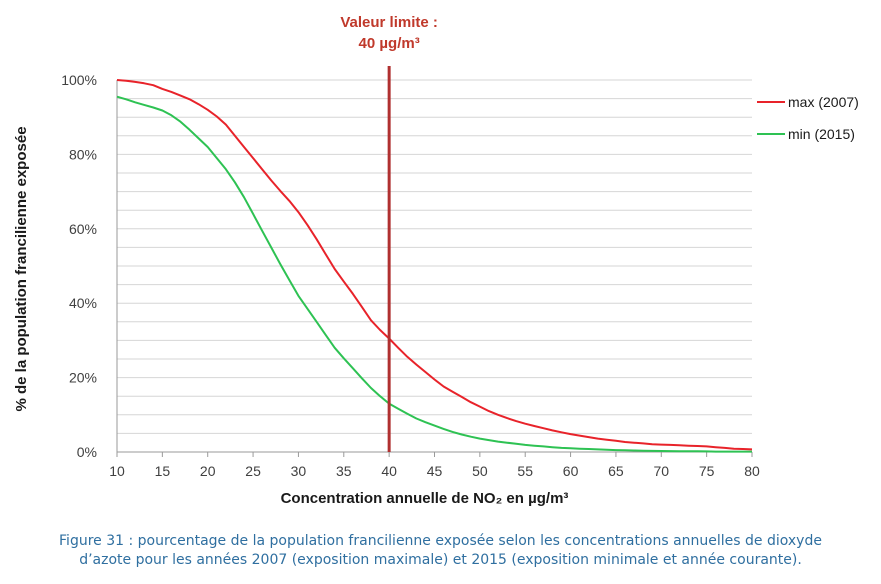 This screenshot has height=584, width=881. What do you see at coordinates (79, 80) in the screenshot?
I see `y-tick-label: 100%` at bounding box center [79, 80].